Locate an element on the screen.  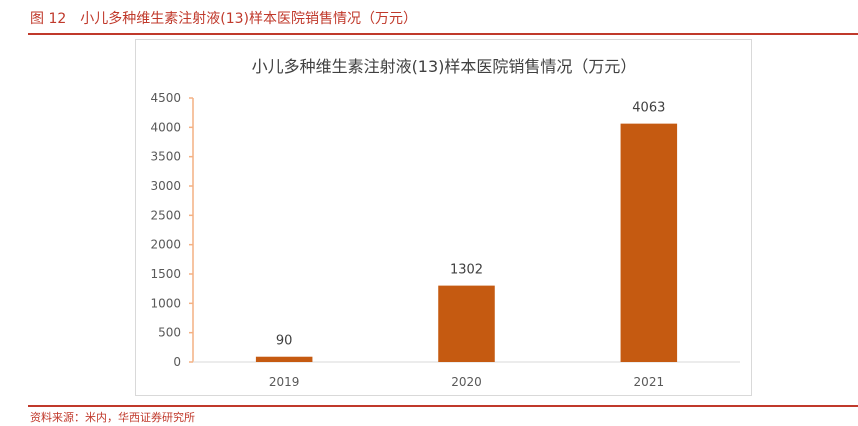
x-axis-ticks: 2019 2020 2021 is located at coordinates (466, 382).